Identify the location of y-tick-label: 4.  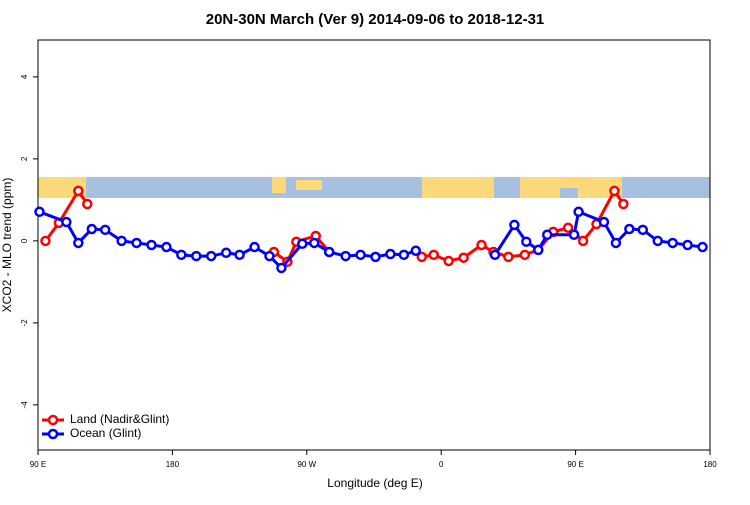
(24, 76).